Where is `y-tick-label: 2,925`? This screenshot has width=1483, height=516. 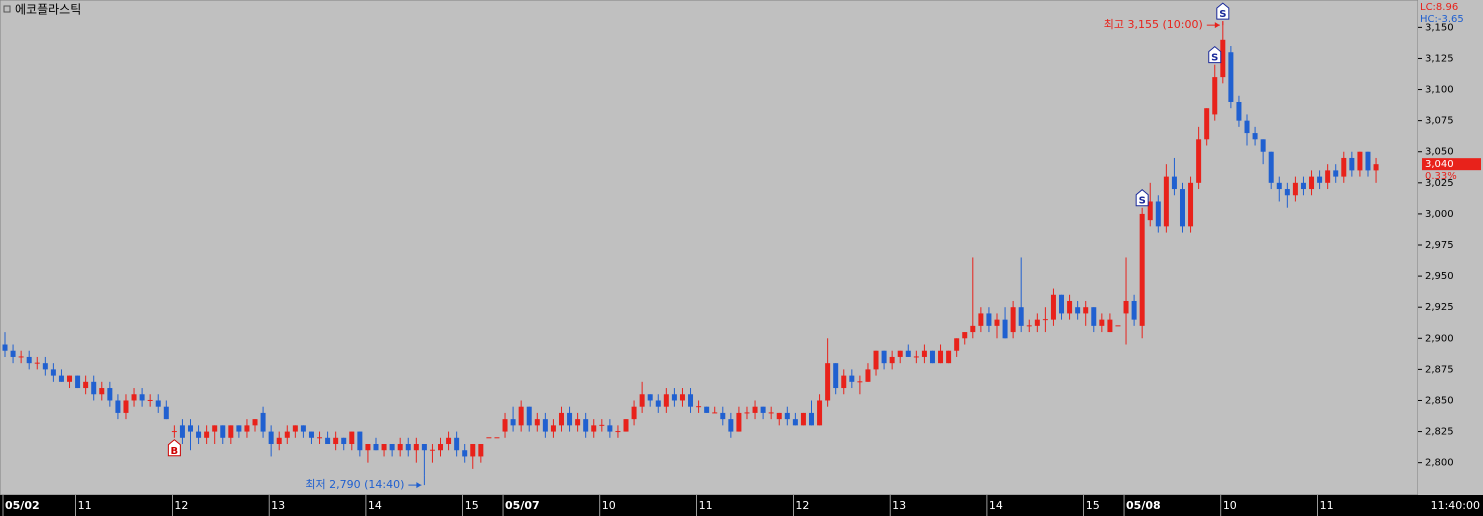
y-tick-label: 2,925 is located at coordinates (1439, 307).